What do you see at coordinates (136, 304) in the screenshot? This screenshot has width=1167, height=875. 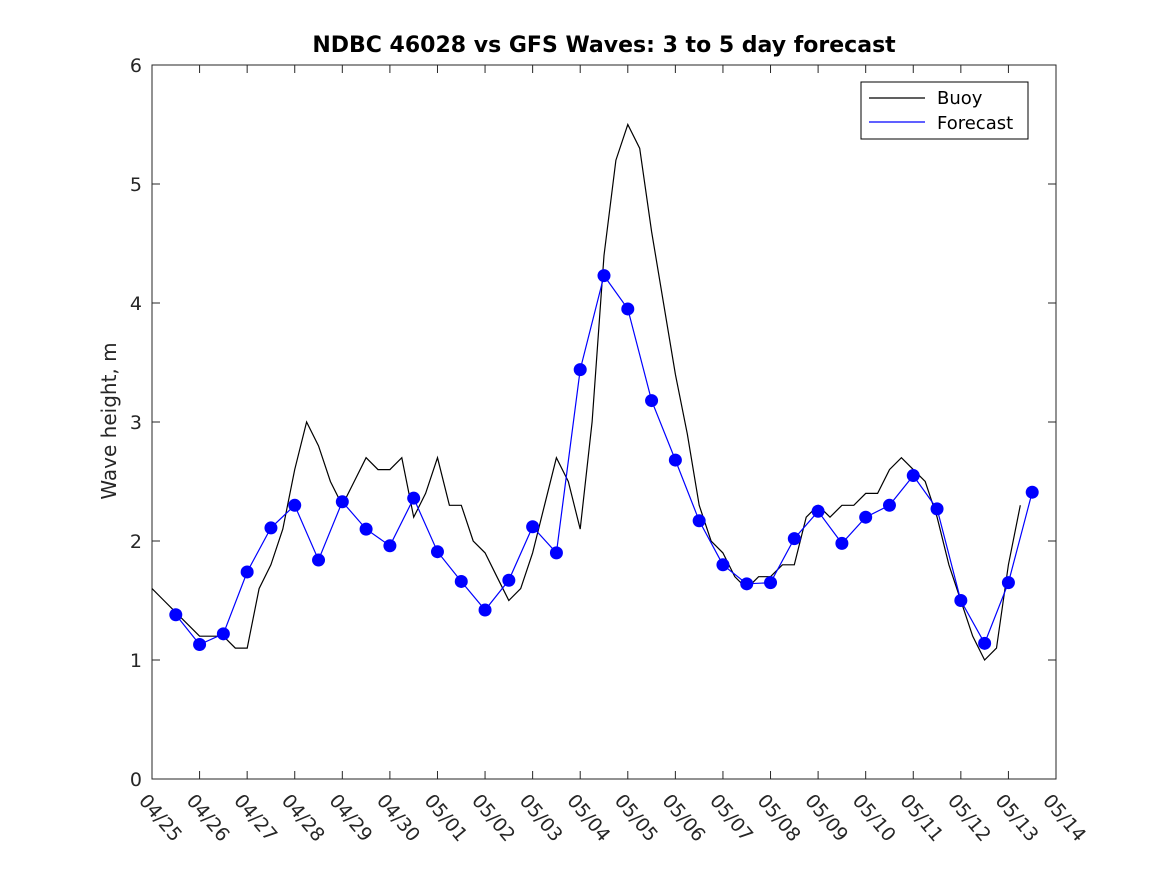 I see `y-tick-label: 4` at bounding box center [136, 304].